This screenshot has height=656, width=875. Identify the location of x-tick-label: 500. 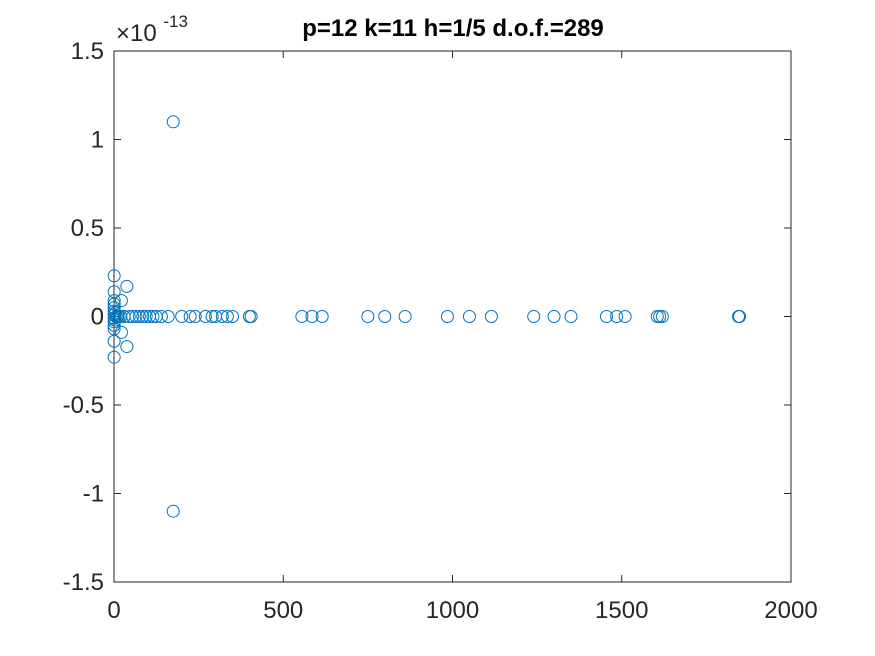
(283, 610).